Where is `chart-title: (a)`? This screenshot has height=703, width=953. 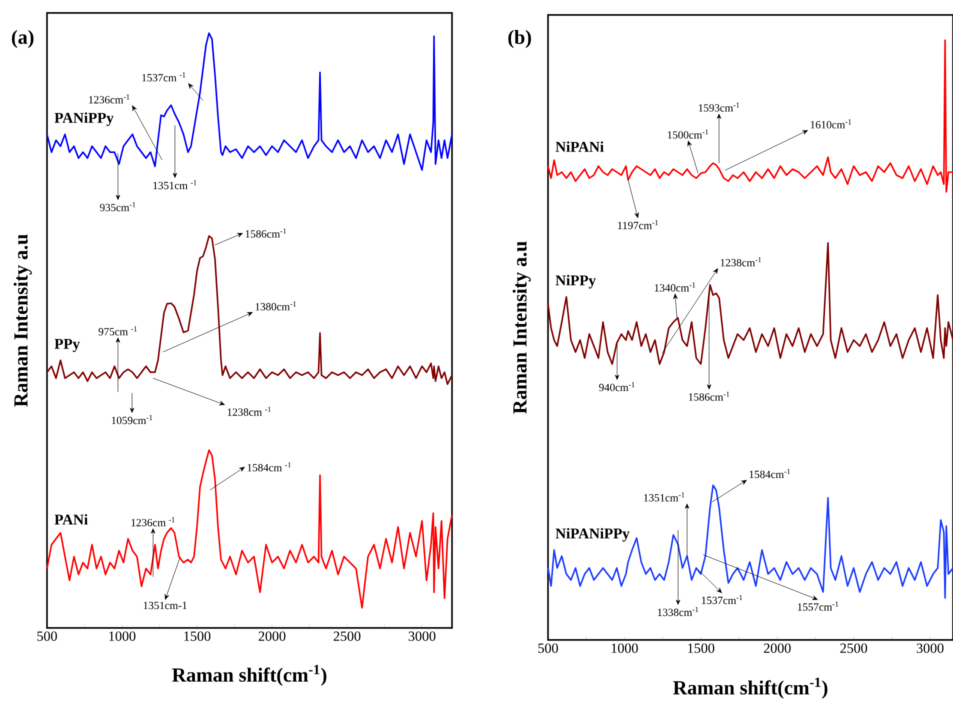 chart-title: (a) is located at coordinates (23, 39).